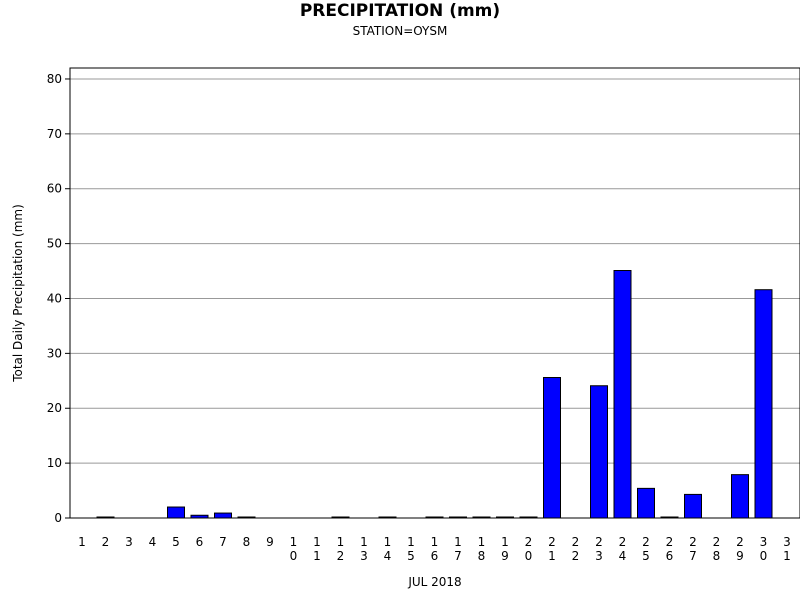 The width and height of the screenshot is (800, 600). I want to click on x-tick-label: 8, so click(247, 542).